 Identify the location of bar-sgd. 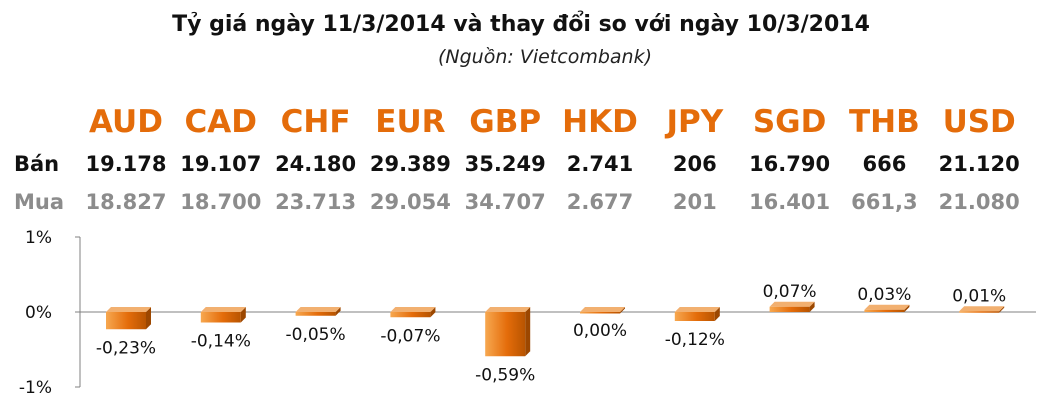
(789, 309).